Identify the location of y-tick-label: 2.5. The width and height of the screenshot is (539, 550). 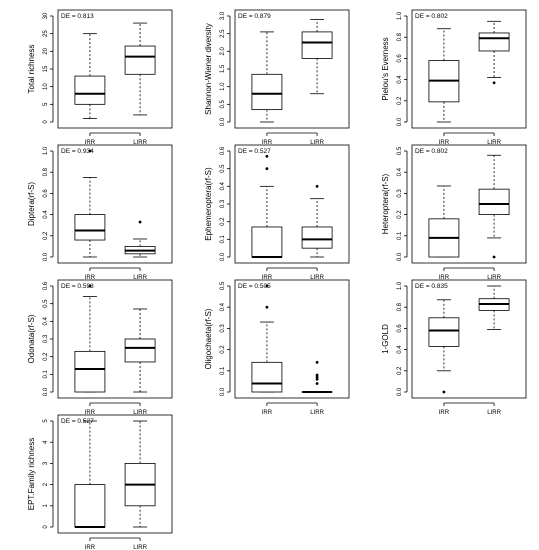
(223, 33).